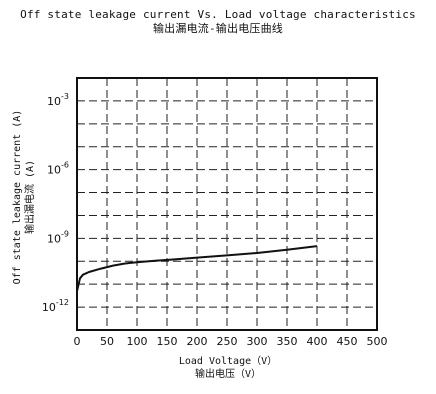 The image size is (436, 394). I want to click on x-tick-label: 450, so click(347, 341).